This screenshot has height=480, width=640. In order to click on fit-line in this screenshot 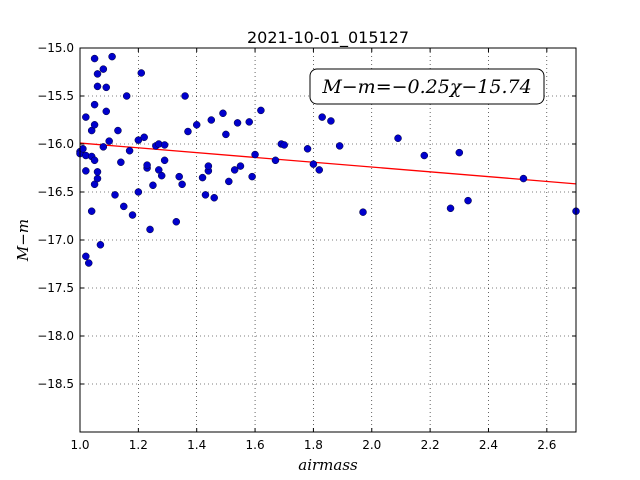, I will do `click(328, 163)`.